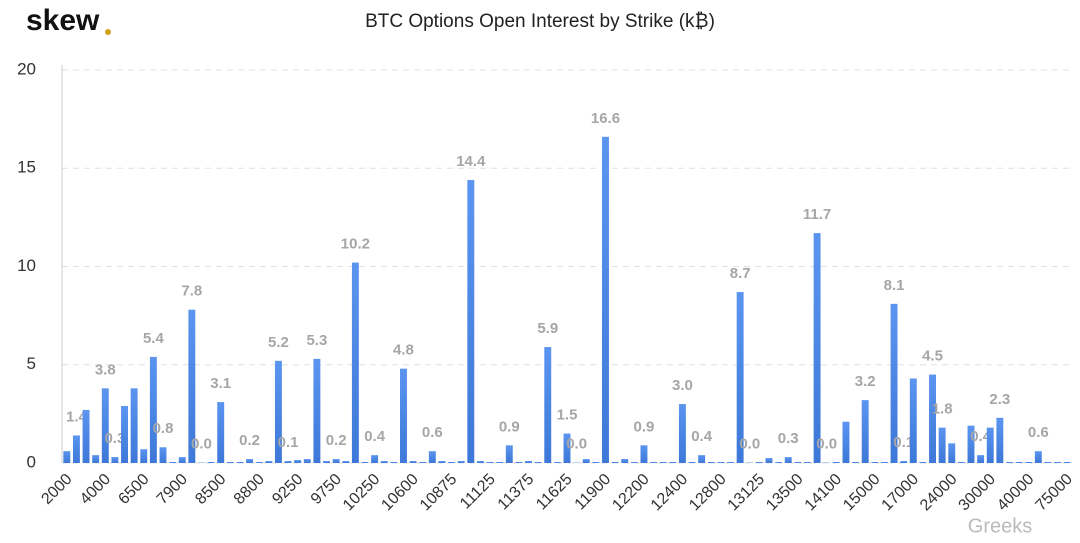 The width and height of the screenshot is (1080, 543). I want to click on data-label: 10.2, so click(355, 244).